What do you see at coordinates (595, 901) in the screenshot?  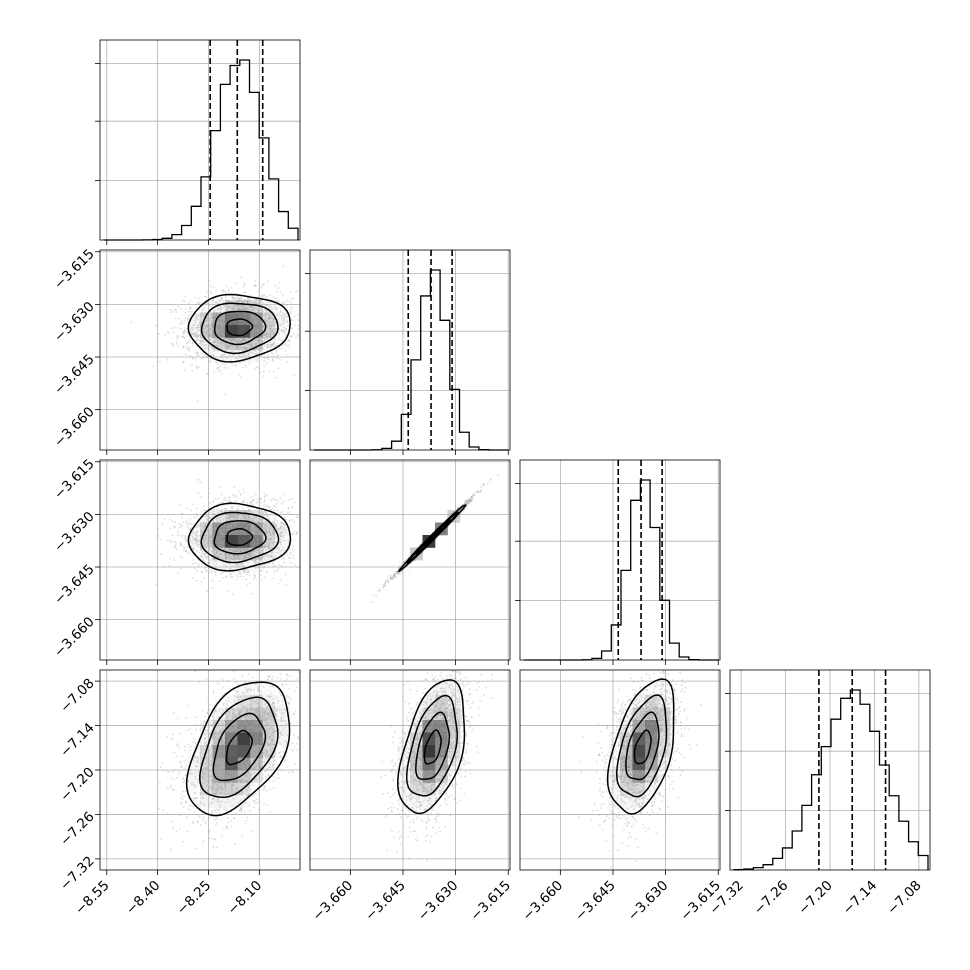 I see `x-tick-label: −3.645` at bounding box center [595, 901].